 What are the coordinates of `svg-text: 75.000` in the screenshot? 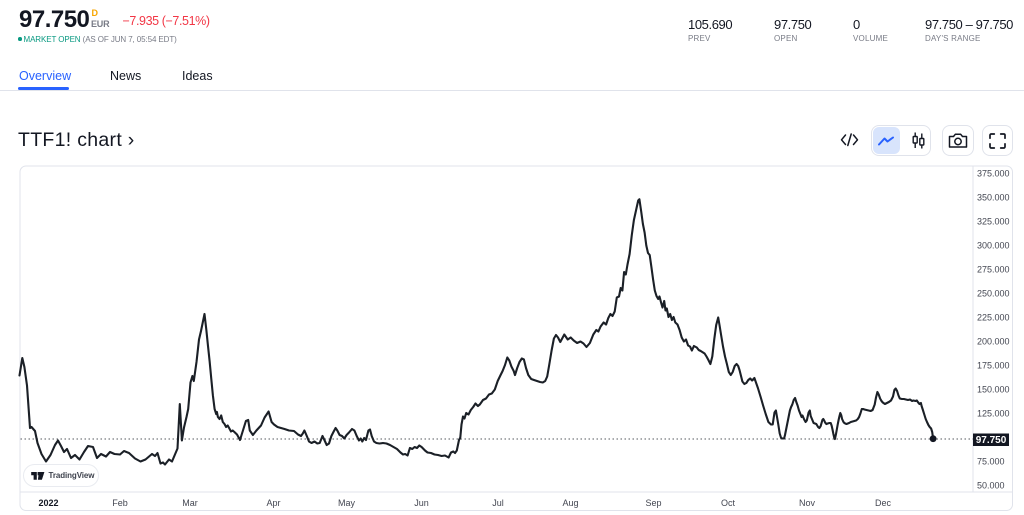 It's located at (991, 462).